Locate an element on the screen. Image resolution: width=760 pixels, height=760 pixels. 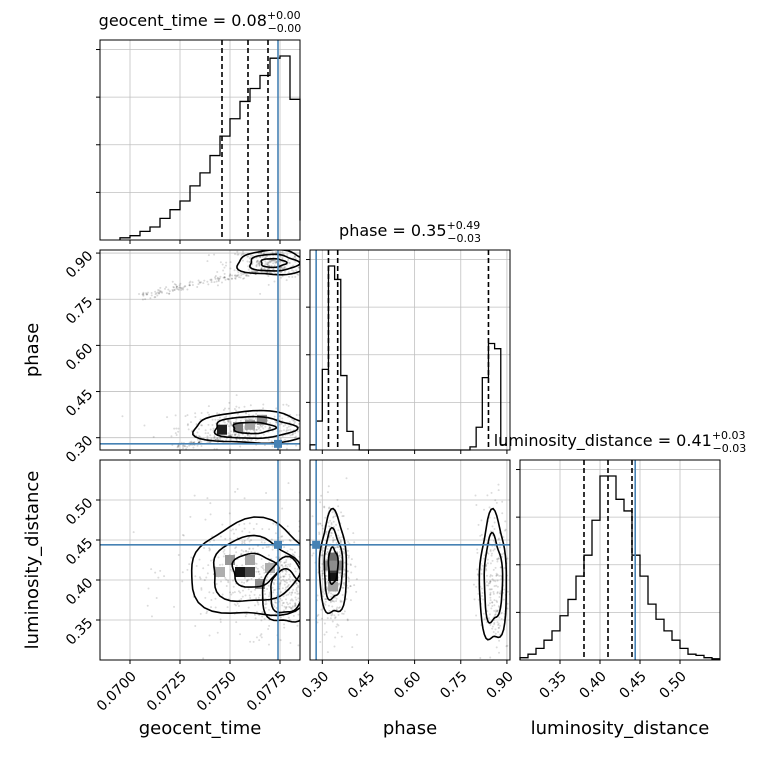
panel-title: luminosity_distance = 0.41+0.03 −0.03 is located at coordinates (620, 442).